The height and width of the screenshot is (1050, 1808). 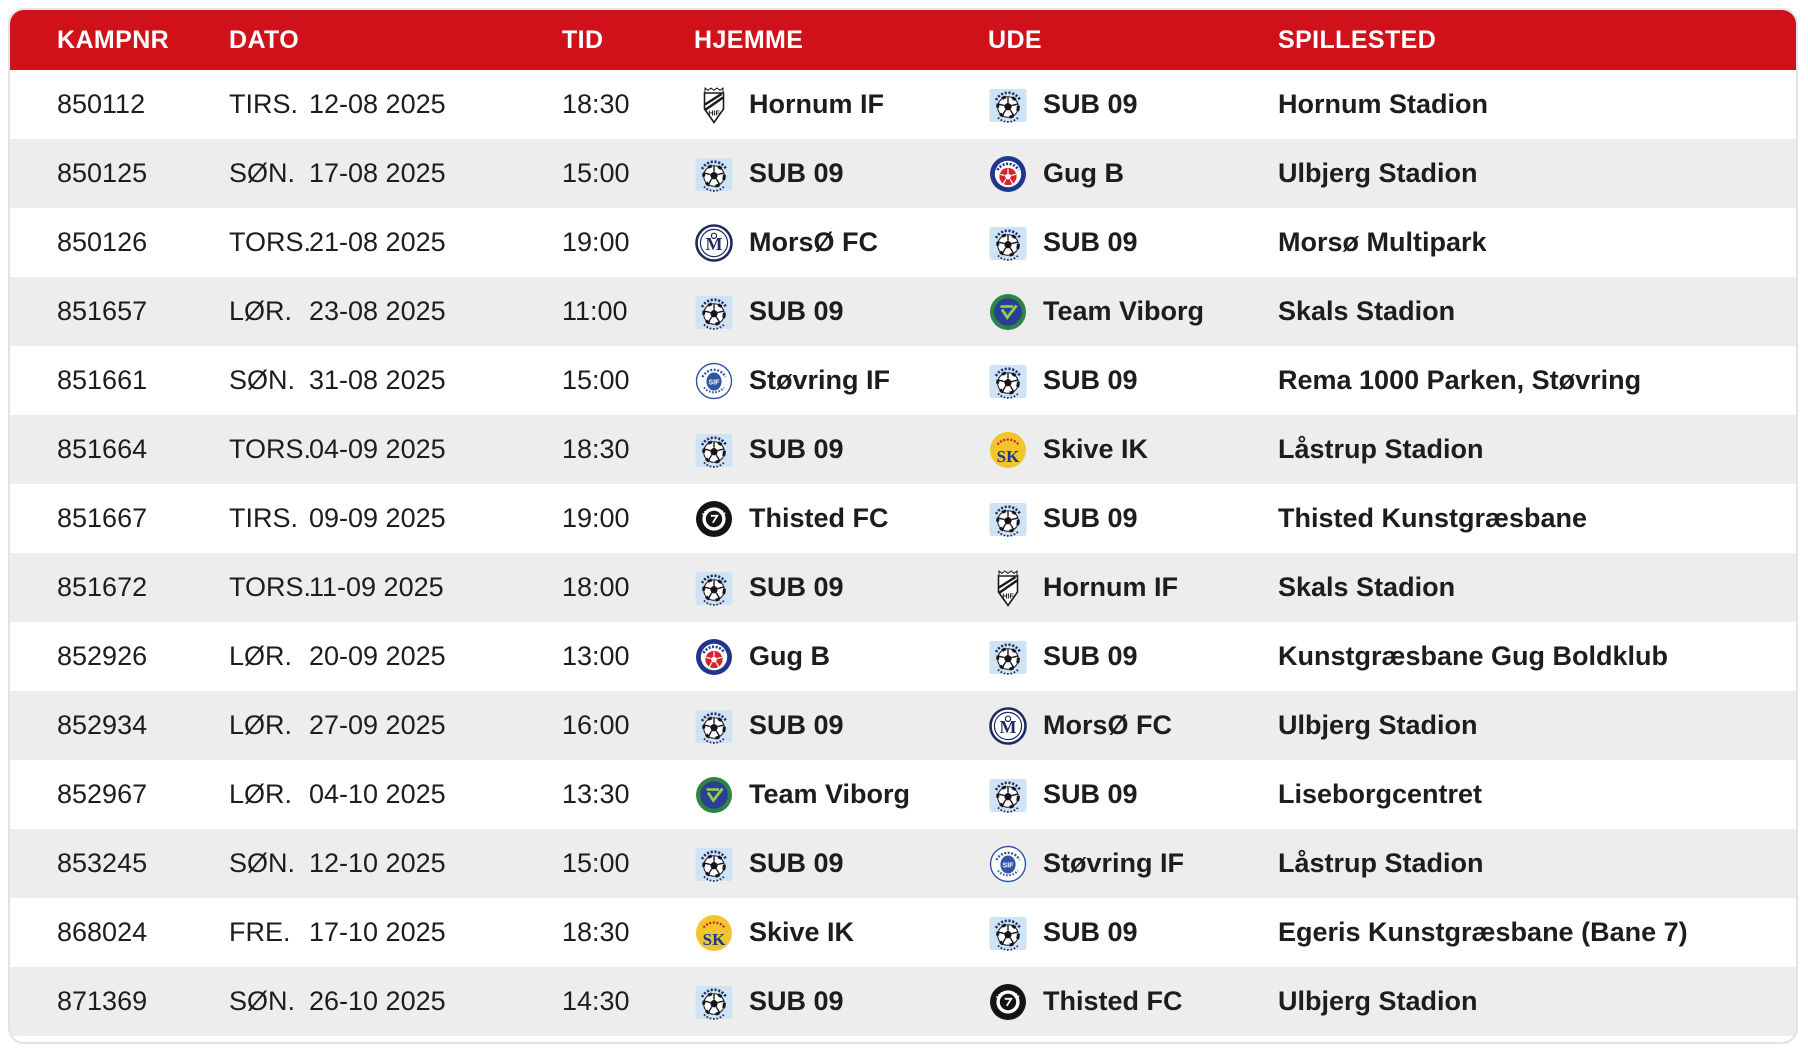 What do you see at coordinates (377, 1001) in the screenshot?
I see `match-date: 26-10 2025` at bounding box center [377, 1001].